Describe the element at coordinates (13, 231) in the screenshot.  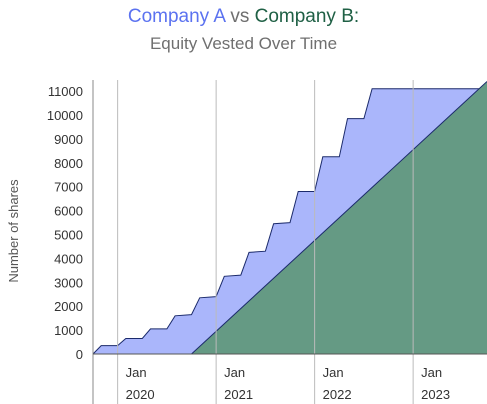
I see `y-axis-label: Number of shares` at that location.